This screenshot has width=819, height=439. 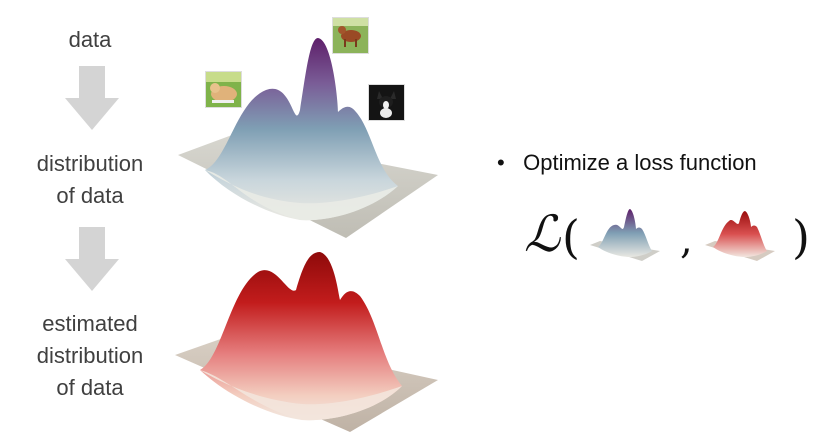 I want to click on label-estimated: estimated distribution of data, so click(x=90, y=356).